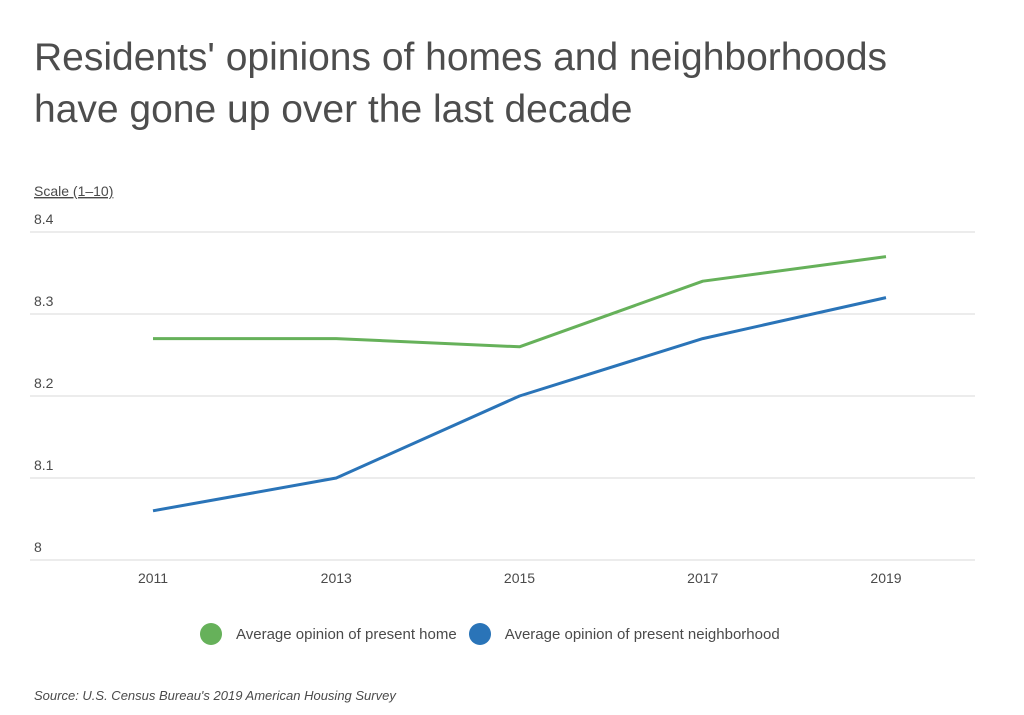 The height and width of the screenshot is (715, 1024). I want to click on y-tick-labels: 8 8.1 8.2 8.3 8.4, so click(44, 383).